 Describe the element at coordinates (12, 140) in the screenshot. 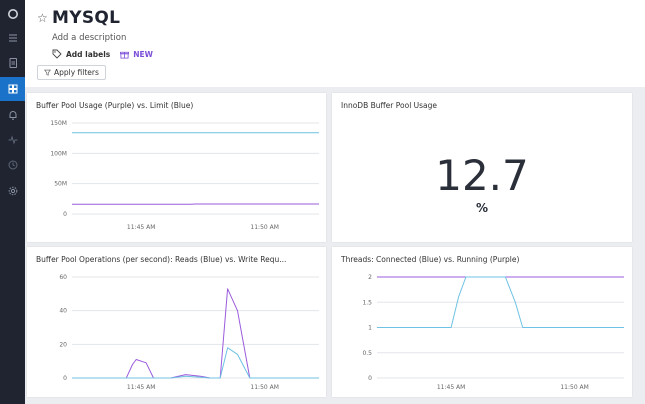

I see `activity-icon` at that location.